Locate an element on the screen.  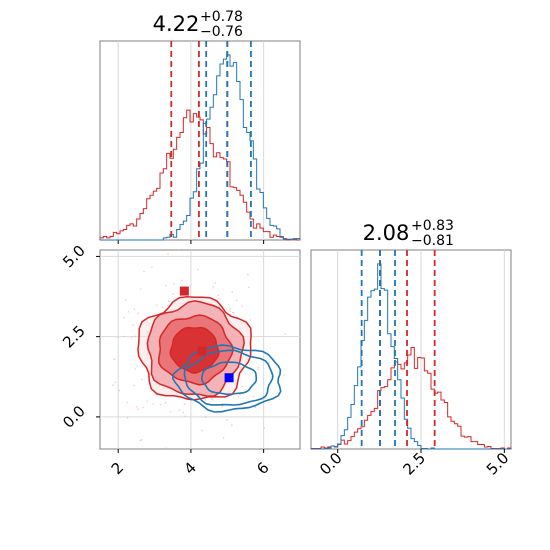
y-tick-label-0: 0.0 is located at coordinates (74, 417).